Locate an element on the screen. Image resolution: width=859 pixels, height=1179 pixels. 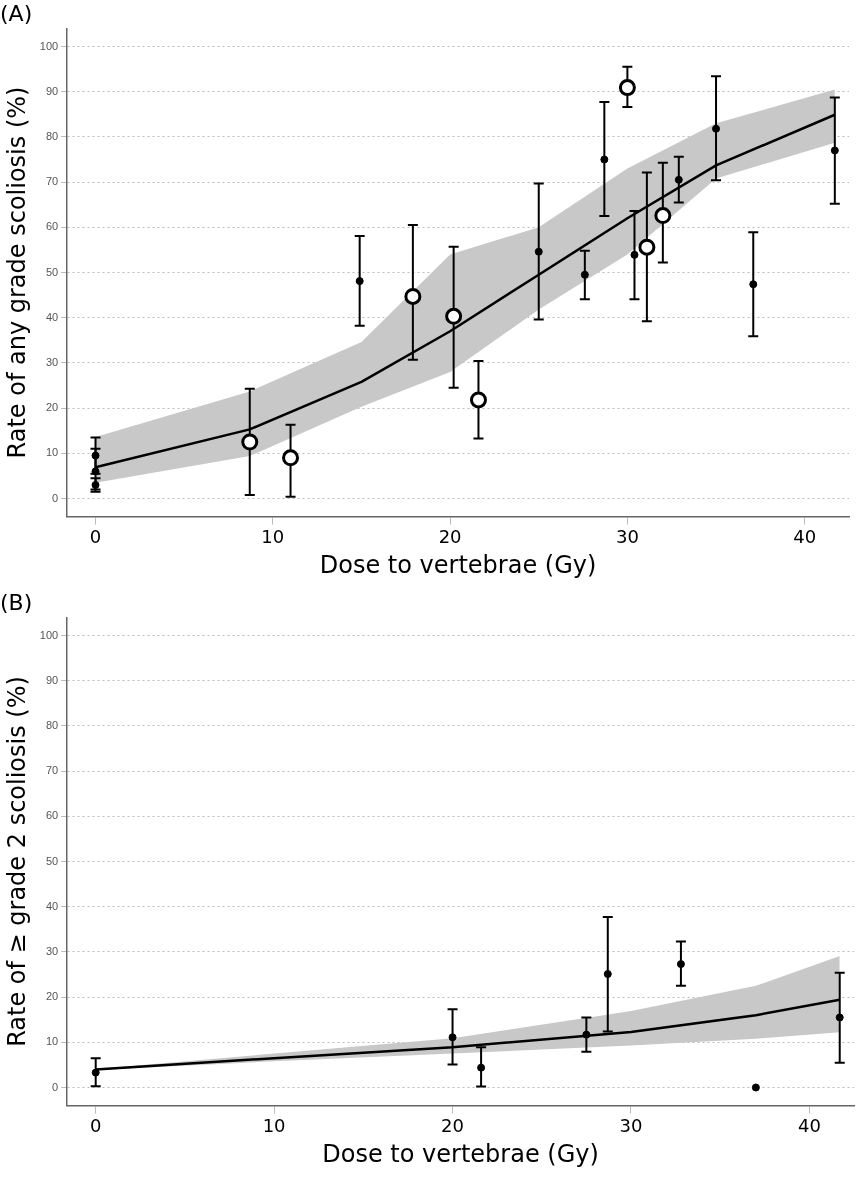
chart-title: (A) is located at coordinates (16, 13).